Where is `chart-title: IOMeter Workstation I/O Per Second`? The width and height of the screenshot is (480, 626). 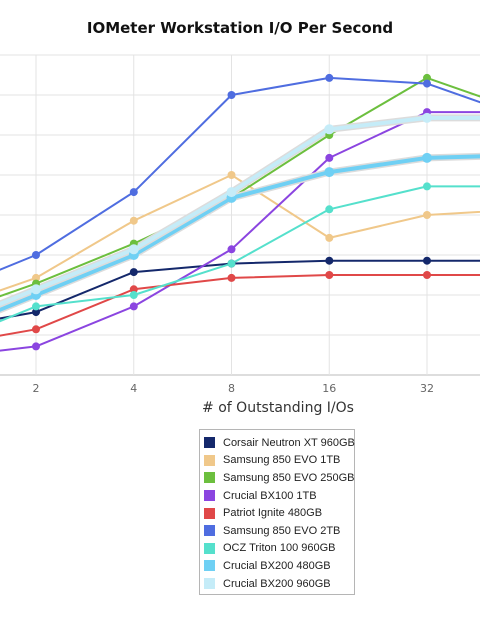
chart-title: IOMeter Workstation I/O Per Second is located at coordinates (240, 28).